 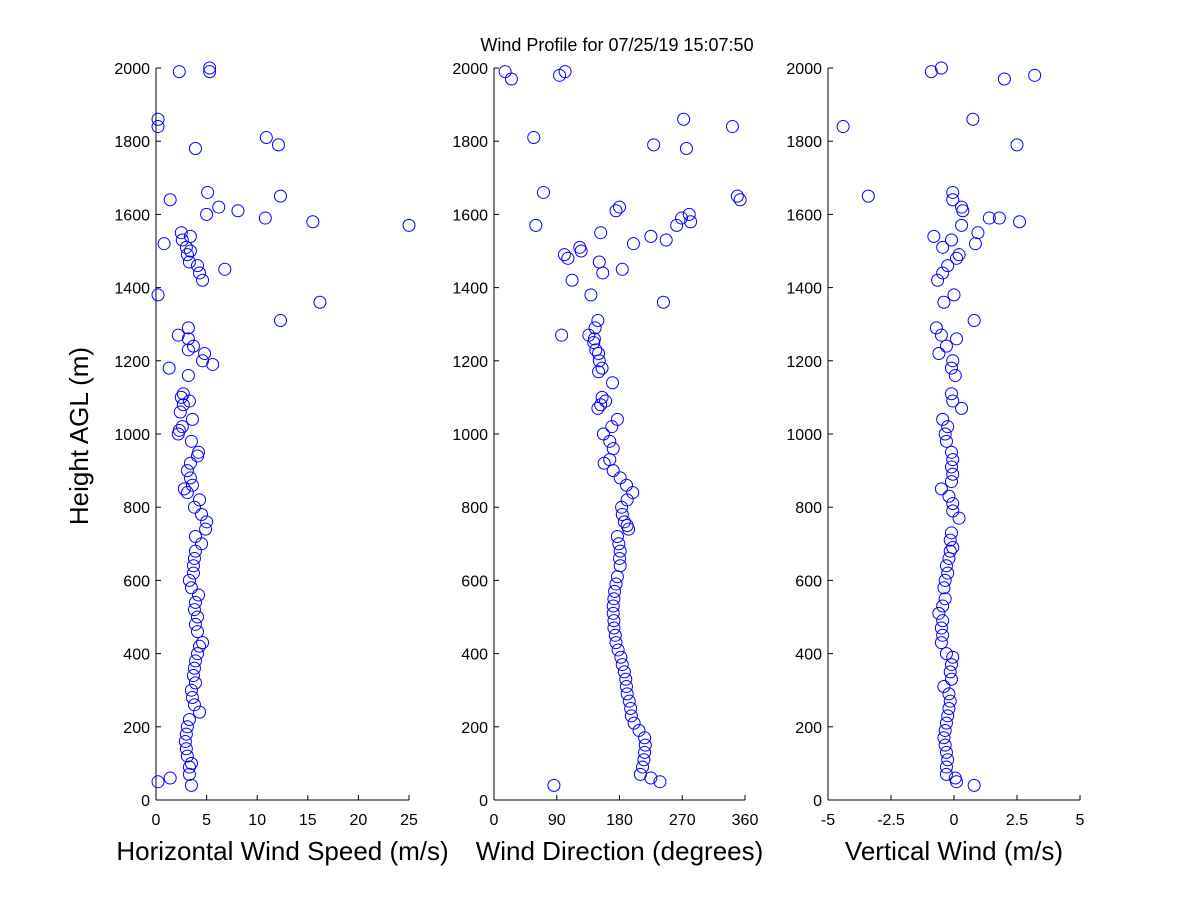 I want to click on y-tick-label: 2000, so click(x=804, y=69).